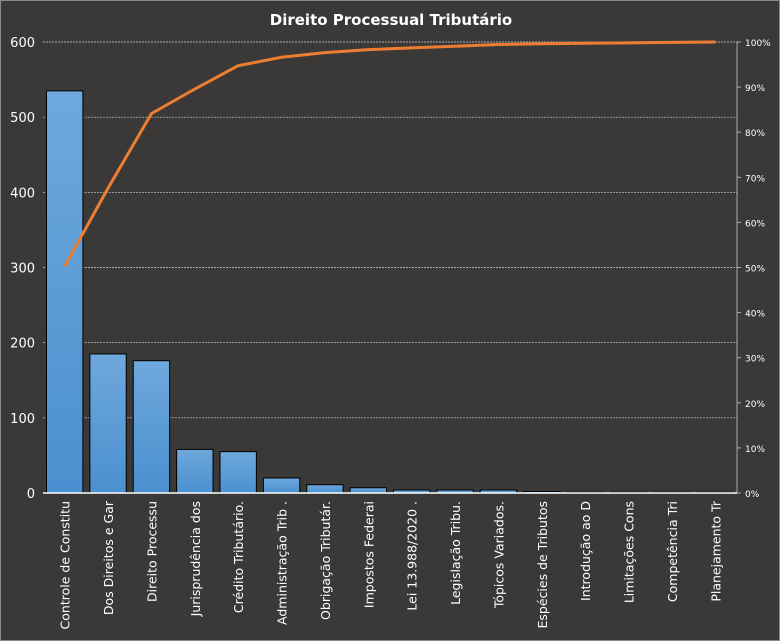 The image size is (780, 641). Describe the element at coordinates (672, 551) in the screenshot. I see `x-tick-label: Competência Tri` at that location.